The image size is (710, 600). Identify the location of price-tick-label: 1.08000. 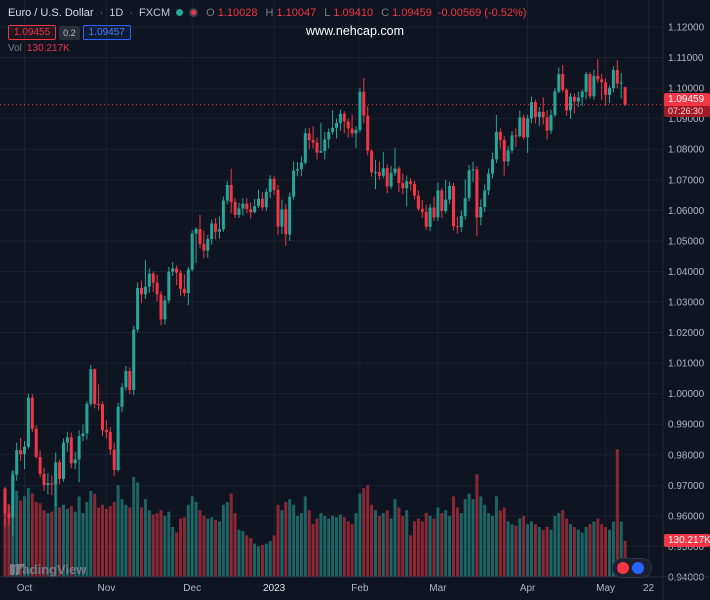
(686, 150).